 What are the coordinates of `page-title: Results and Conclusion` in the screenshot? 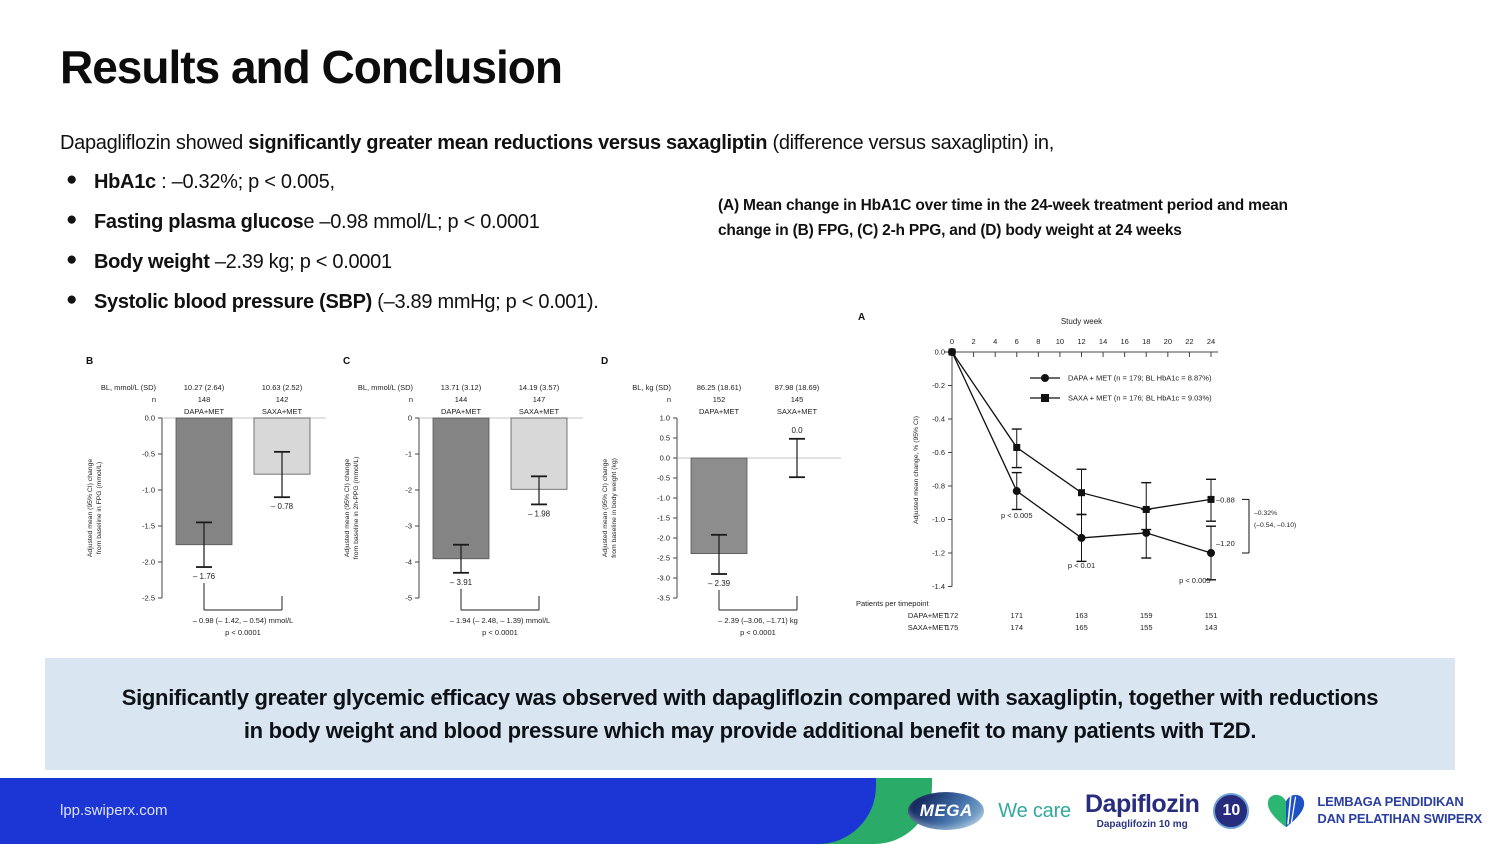 It's located at (311, 67).